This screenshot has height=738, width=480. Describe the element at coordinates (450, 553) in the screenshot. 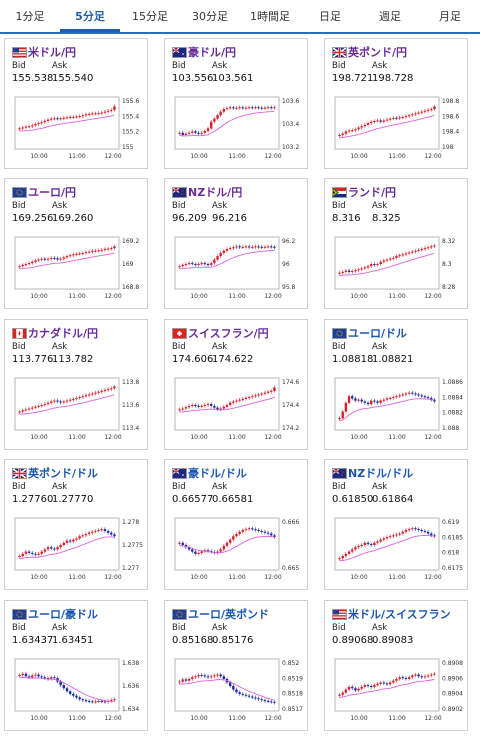

I see `y-tick-label: 0.618` at that location.